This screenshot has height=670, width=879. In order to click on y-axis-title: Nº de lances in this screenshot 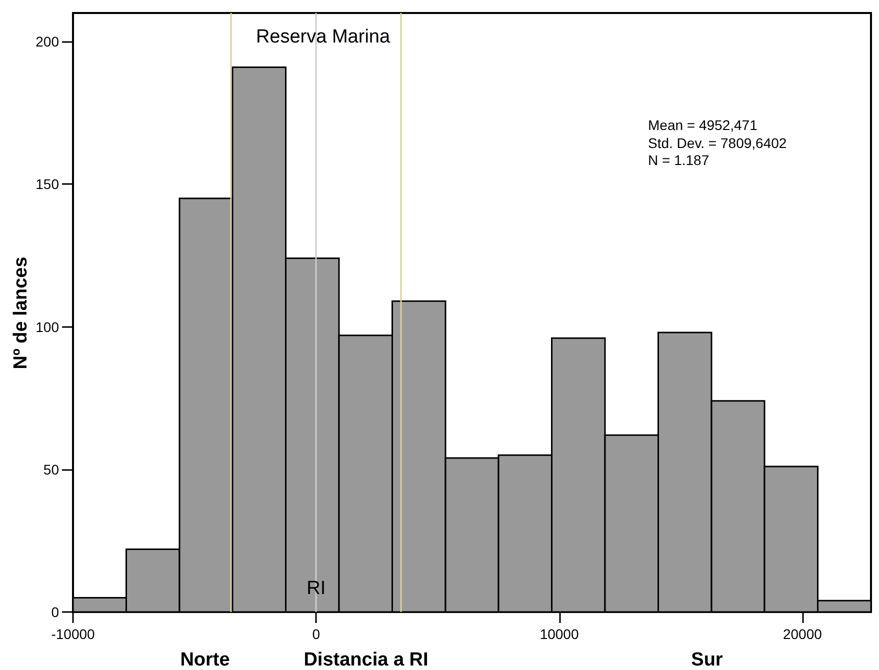, I will do `click(21, 313)`.